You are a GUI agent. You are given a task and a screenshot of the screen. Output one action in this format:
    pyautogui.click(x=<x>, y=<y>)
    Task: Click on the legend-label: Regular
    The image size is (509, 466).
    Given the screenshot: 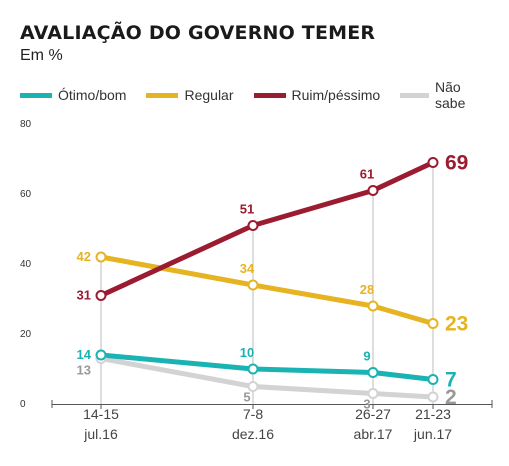 What is the action you would take?
    pyautogui.click(x=209, y=95)
    